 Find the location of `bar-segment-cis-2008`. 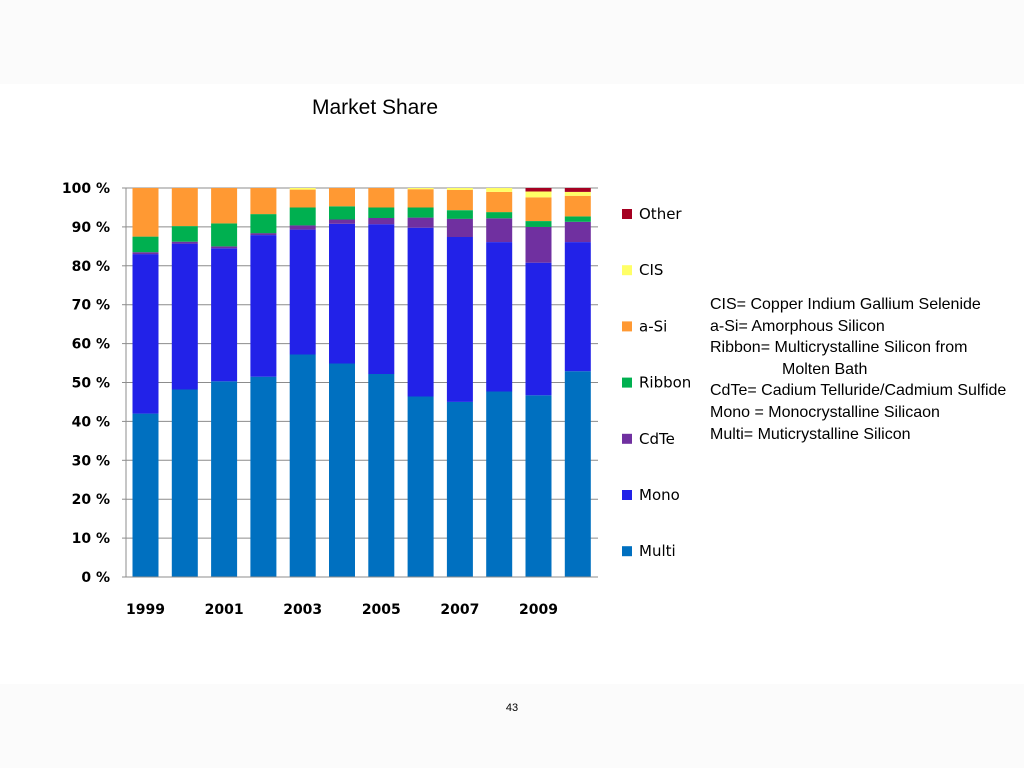

bar-segment-cis-2008 is located at coordinates (499, 190).